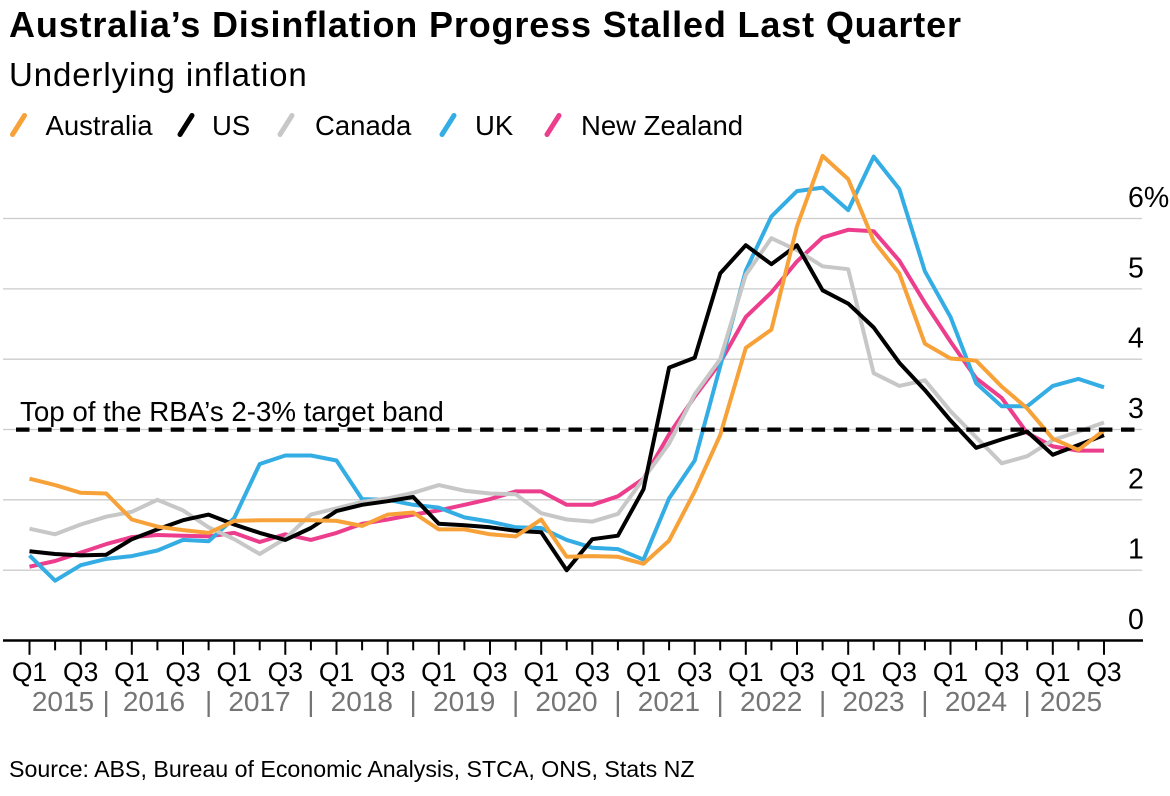 The image size is (1170, 796). What do you see at coordinates (1071, 701) in the screenshot?
I see `svg-text: 2025` at bounding box center [1071, 701].